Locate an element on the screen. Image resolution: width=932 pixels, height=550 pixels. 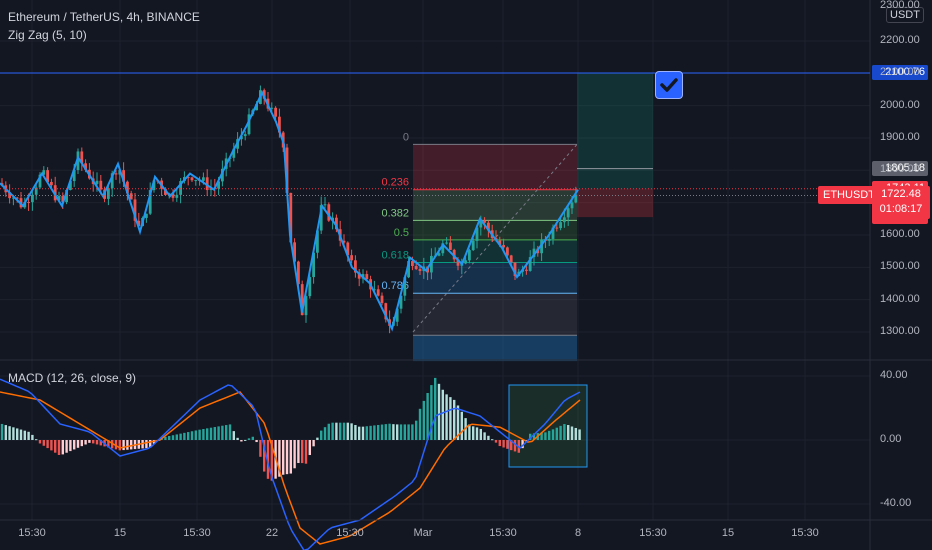
currency-button: USDT is located at coordinates (905, 15).